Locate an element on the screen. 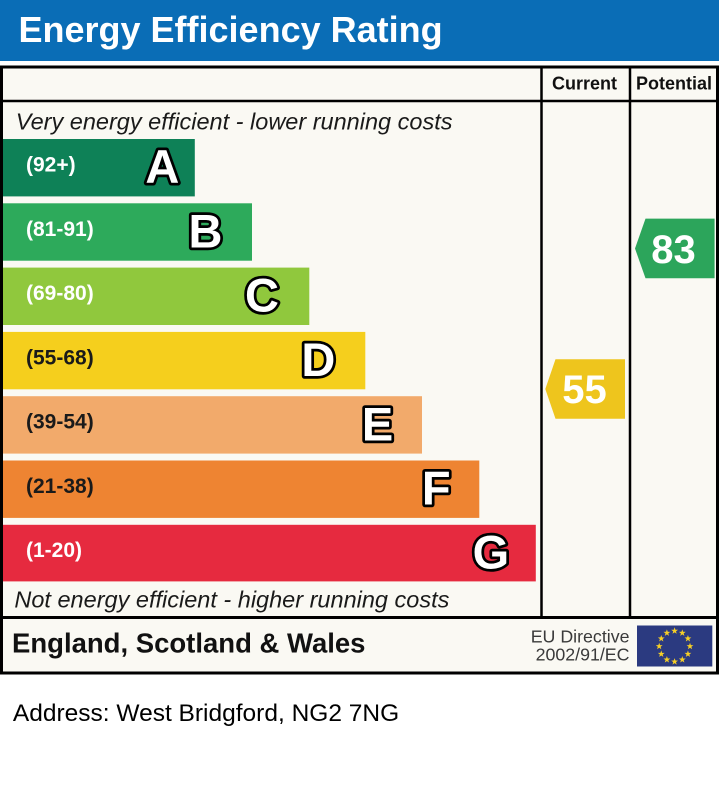 Image resolution: width=719 pixels, height=805 pixels. svg-text: (21-38) is located at coordinates (60, 486).